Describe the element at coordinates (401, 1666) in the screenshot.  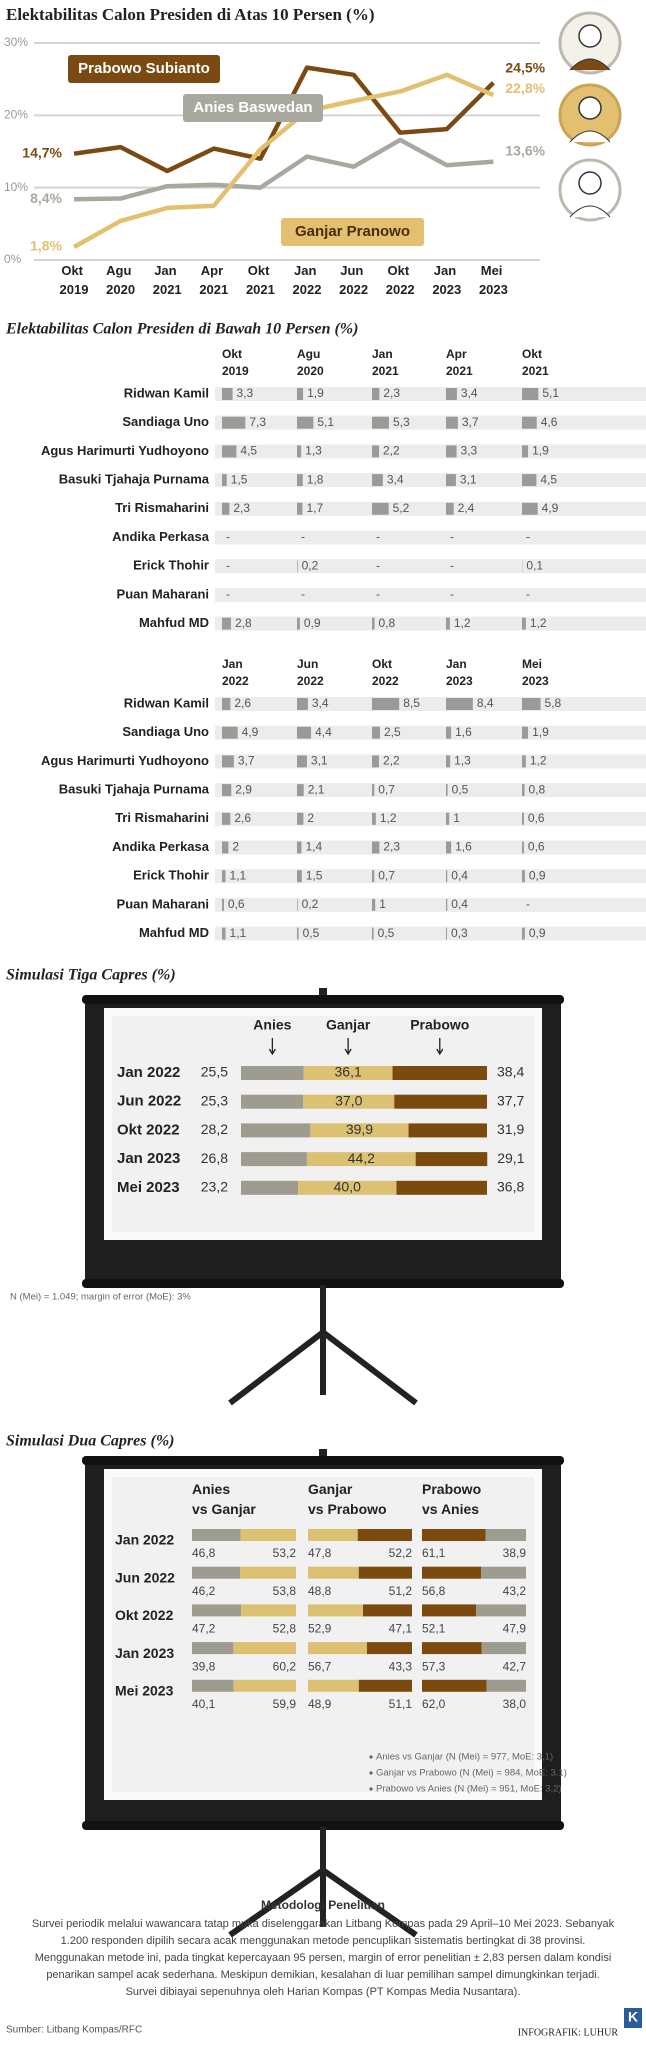
I see `value-label: 43,3` at that location.